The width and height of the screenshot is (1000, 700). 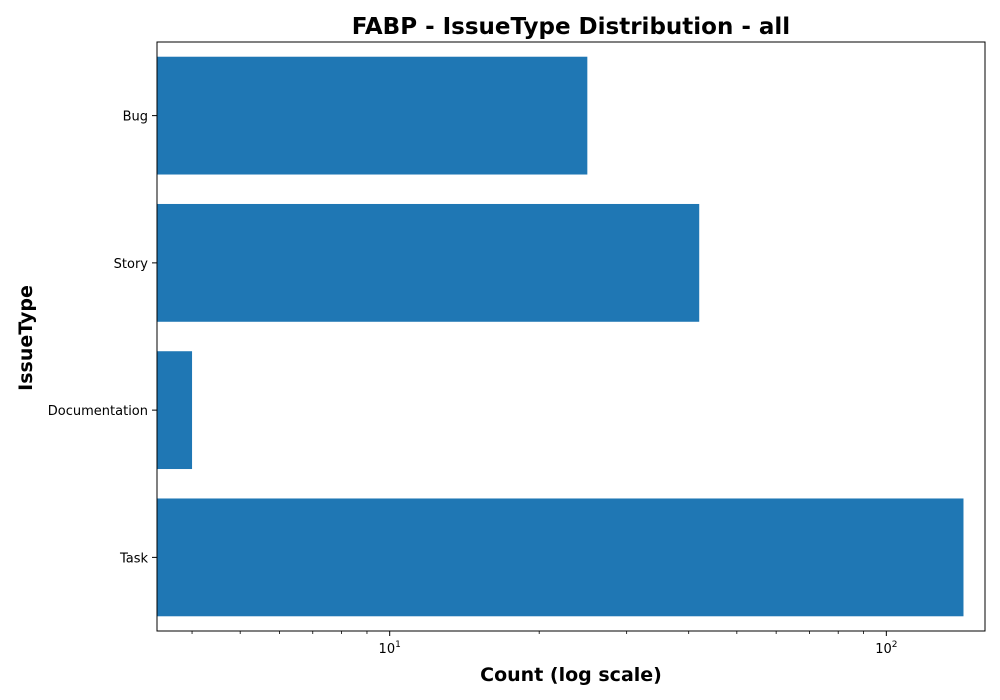 What do you see at coordinates (560, 557) in the screenshot?
I see `bar-task` at bounding box center [560, 557].